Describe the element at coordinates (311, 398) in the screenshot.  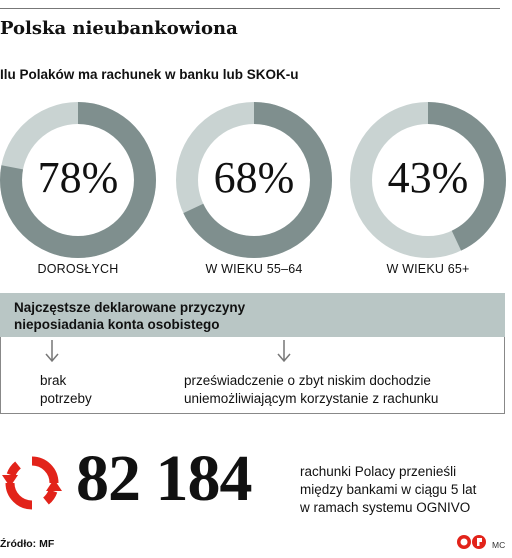
I see `reason-line: uniemożliwiającym korzystanie z rachunku` at that location.